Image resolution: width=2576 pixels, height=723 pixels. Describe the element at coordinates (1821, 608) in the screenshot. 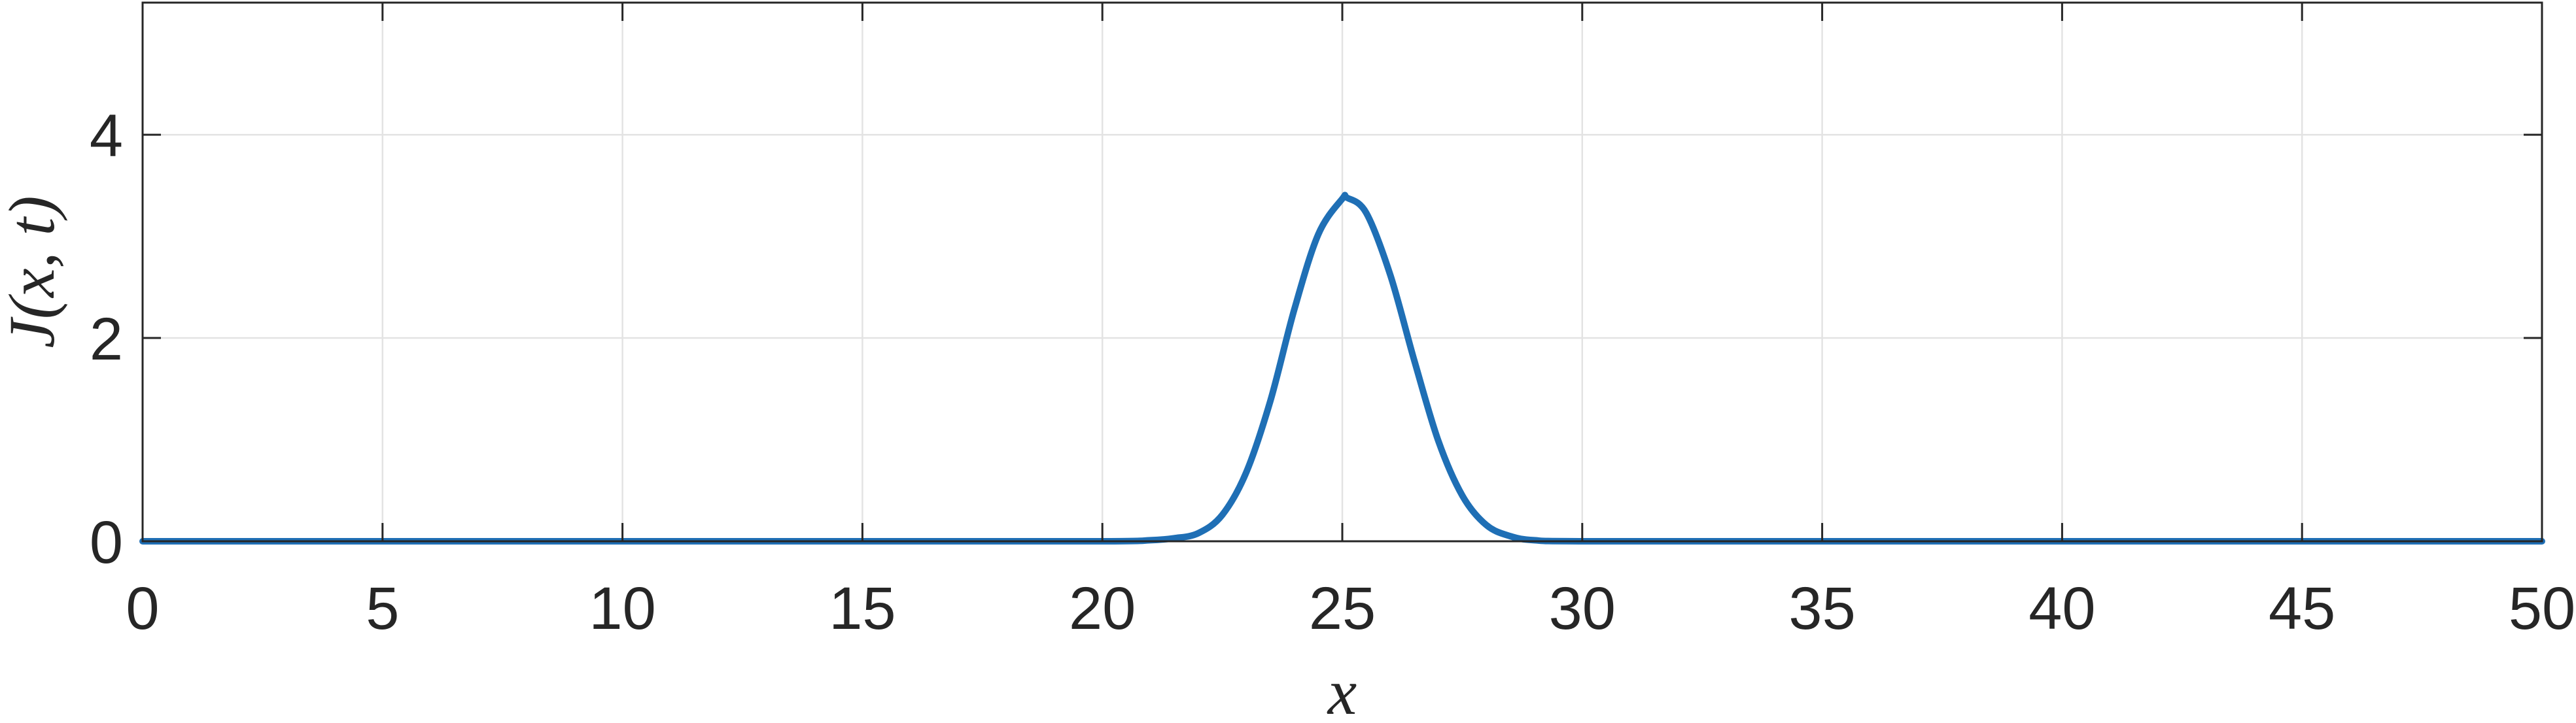

I see `x-tick-label: 35` at that location.